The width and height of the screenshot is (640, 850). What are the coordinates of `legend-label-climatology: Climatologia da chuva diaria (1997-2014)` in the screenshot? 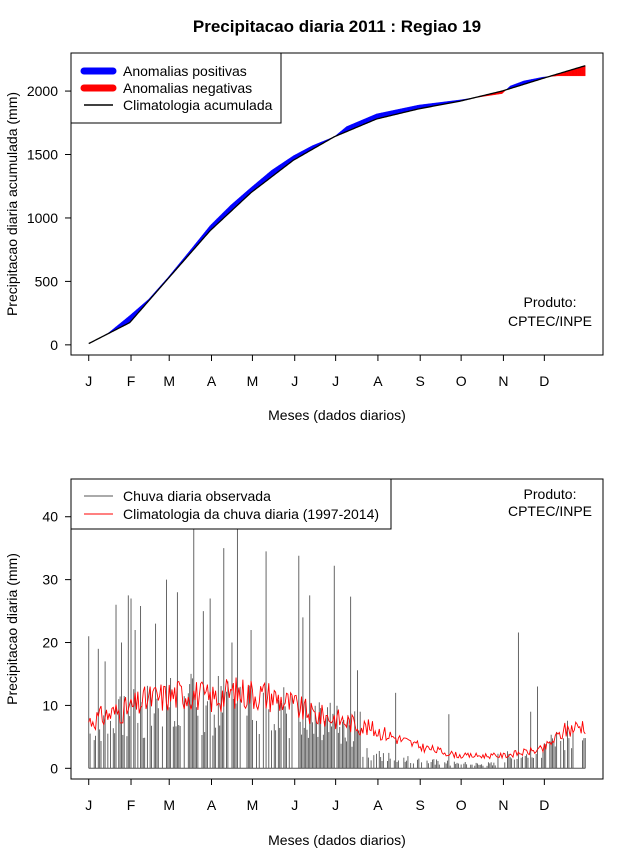 It's located at (251, 514).